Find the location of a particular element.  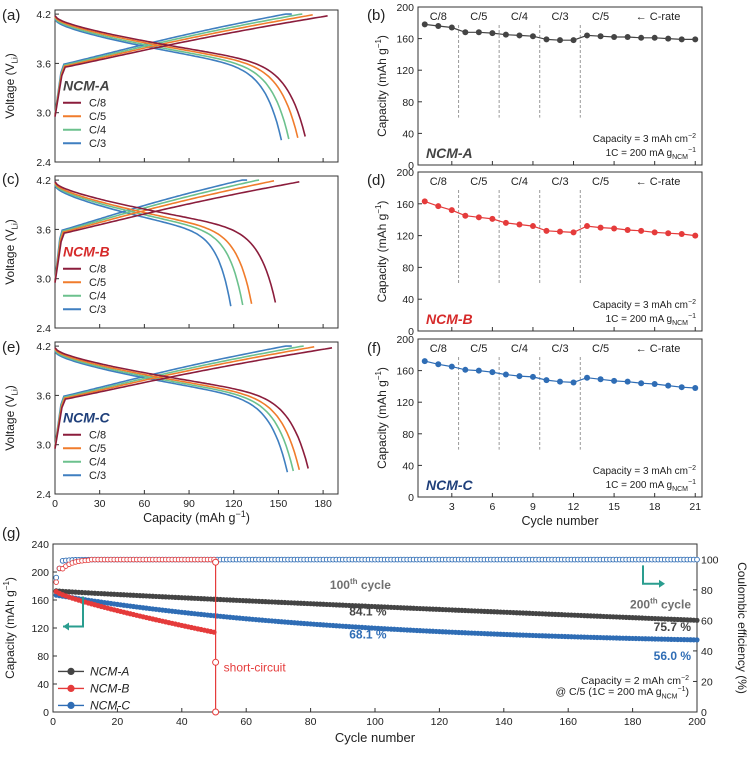

panel-a-charge-curve-C/4 is located at coordinates (178, 64).